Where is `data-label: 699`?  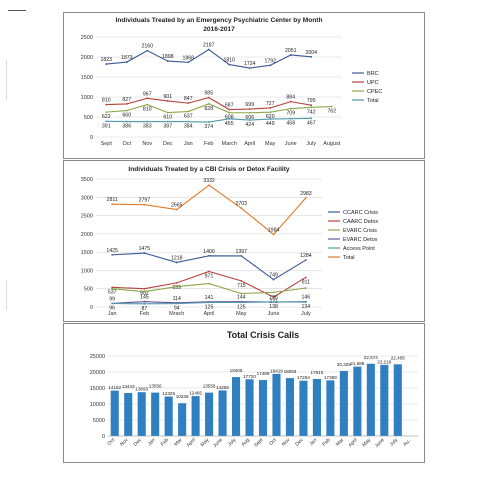 data-label: 699 is located at coordinates (249, 105).